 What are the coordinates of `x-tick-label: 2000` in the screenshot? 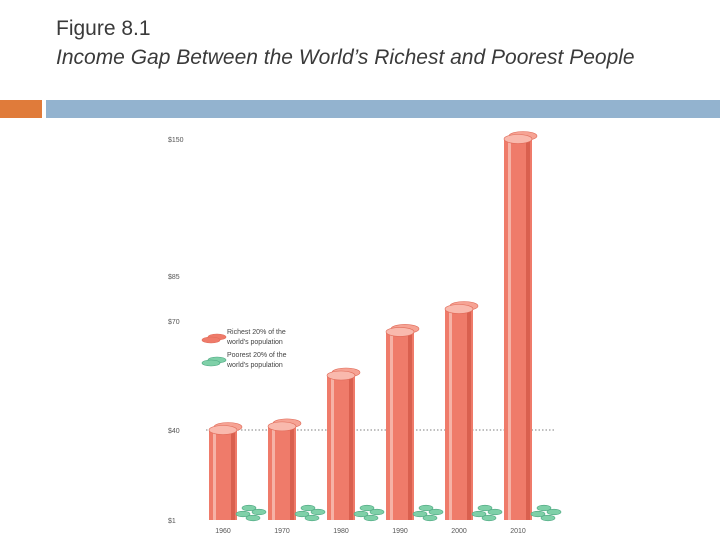 It's located at (459, 531).